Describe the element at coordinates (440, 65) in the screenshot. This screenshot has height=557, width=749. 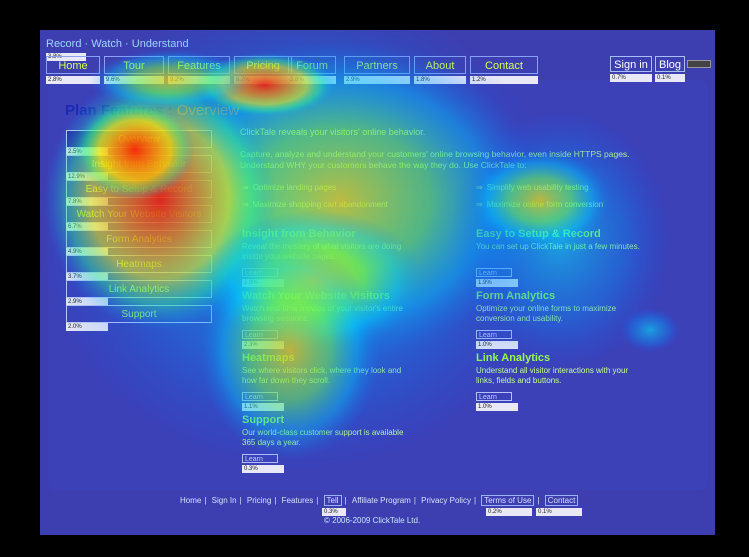
I see `nav-about: About` at that location.